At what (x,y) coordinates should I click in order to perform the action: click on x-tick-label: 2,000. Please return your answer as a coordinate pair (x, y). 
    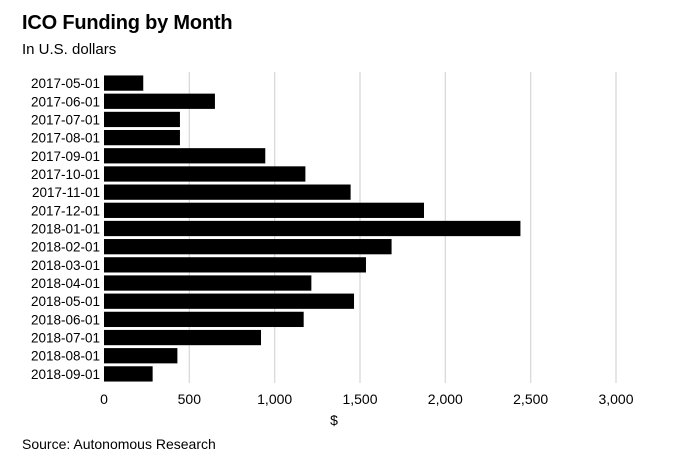
    Looking at the image, I should click on (445, 399).